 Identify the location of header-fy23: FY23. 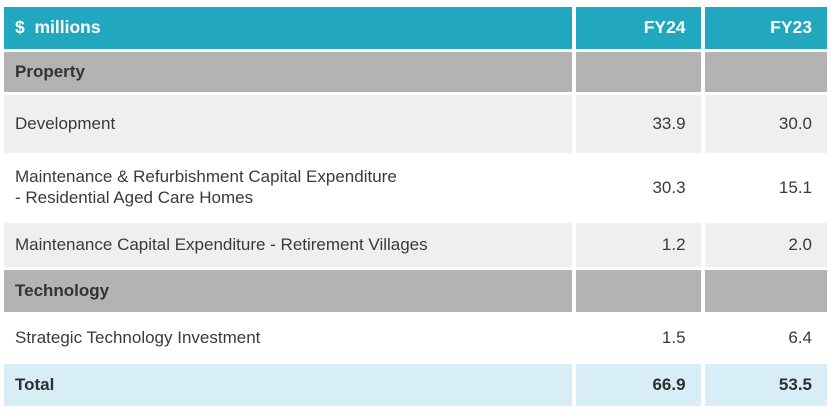
(765, 28).